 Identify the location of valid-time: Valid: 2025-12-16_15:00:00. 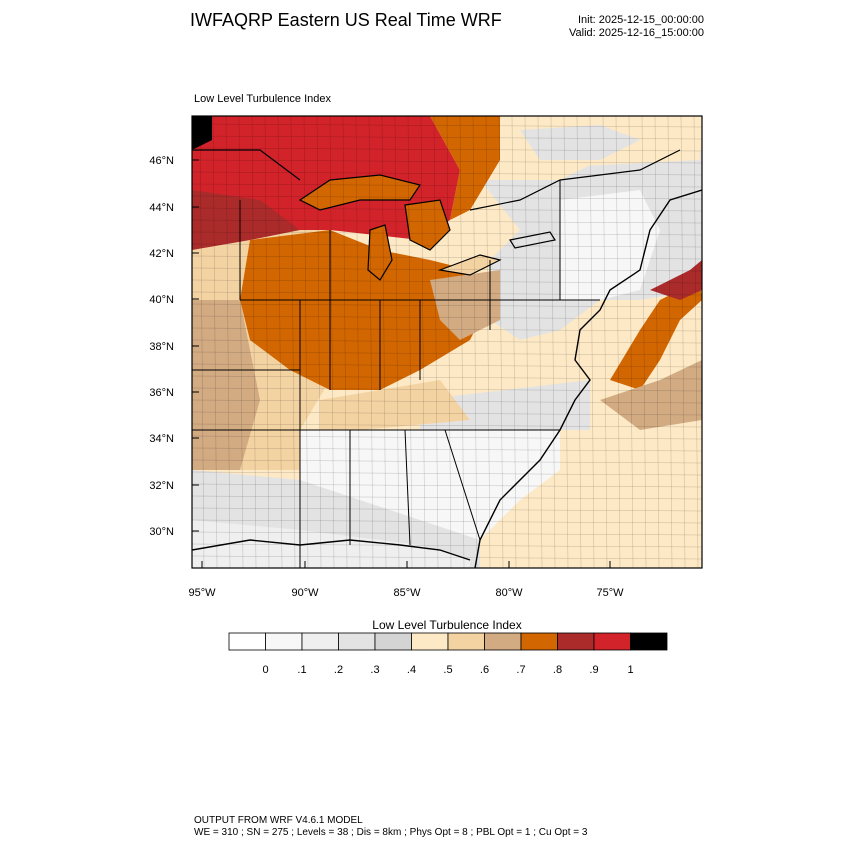
(636, 33).